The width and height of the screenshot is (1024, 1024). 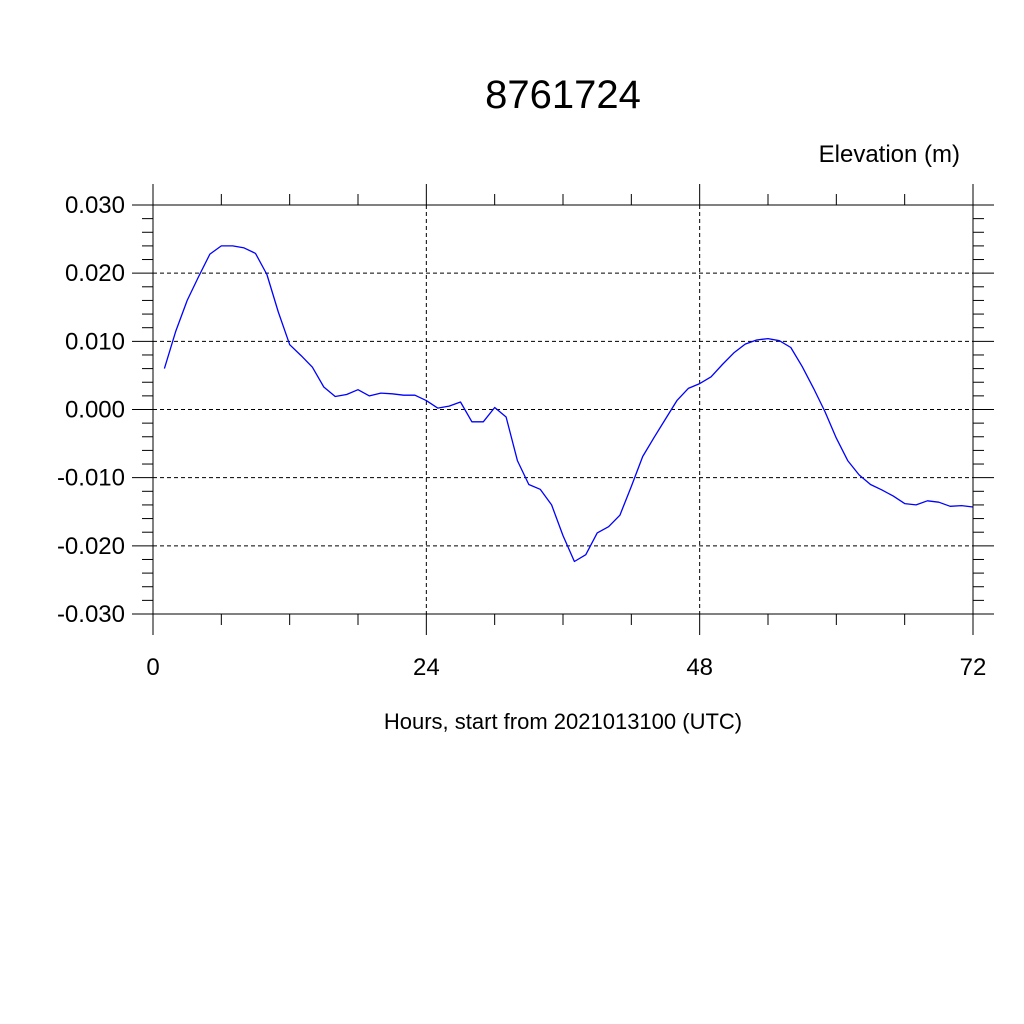 What do you see at coordinates (426, 667) in the screenshot?
I see `x-tick-label: 24` at bounding box center [426, 667].